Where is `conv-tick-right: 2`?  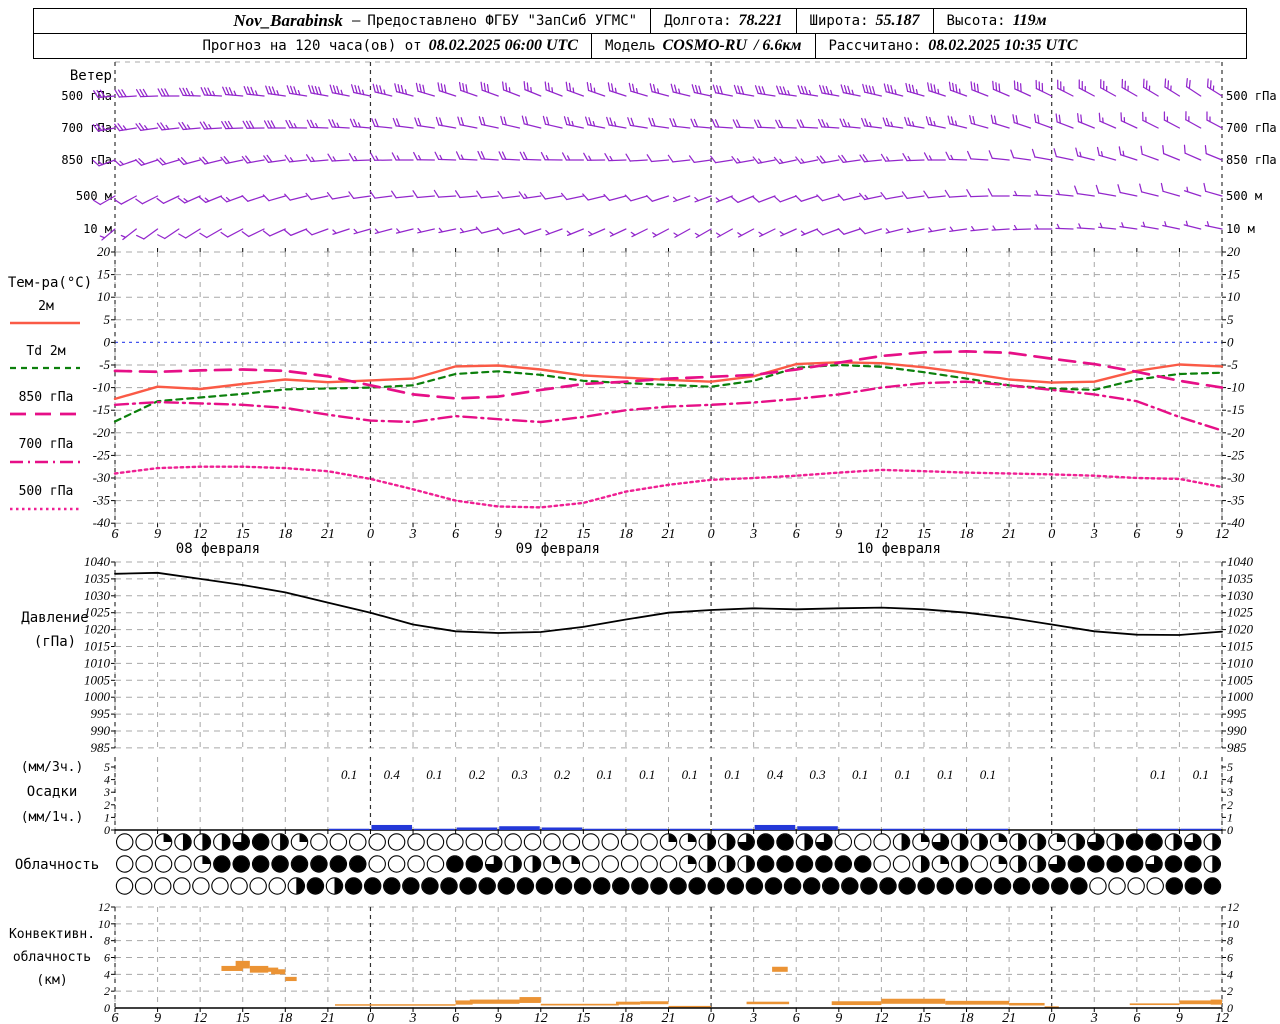 conv-tick-right: 2 is located at coordinates (1230, 991).